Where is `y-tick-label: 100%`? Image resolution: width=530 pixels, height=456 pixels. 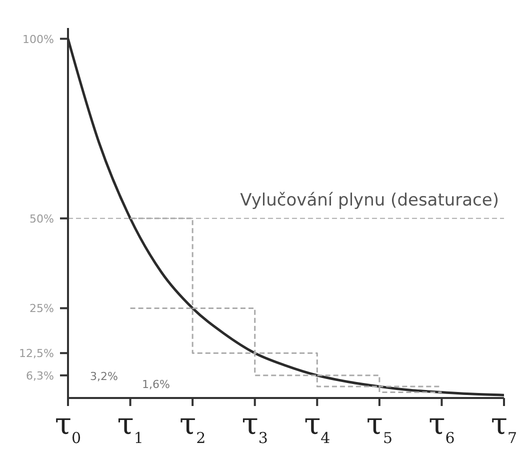 y-tick-label: 100% is located at coordinates (38, 39).